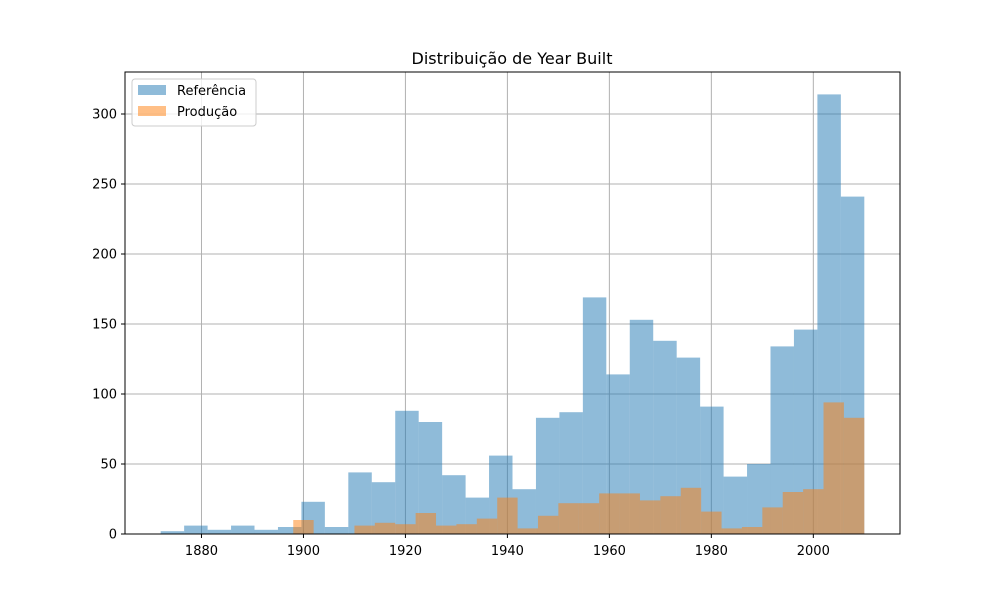  What do you see at coordinates (201, 551) in the screenshot?
I see `x-tick-label: 1880` at bounding box center [201, 551].